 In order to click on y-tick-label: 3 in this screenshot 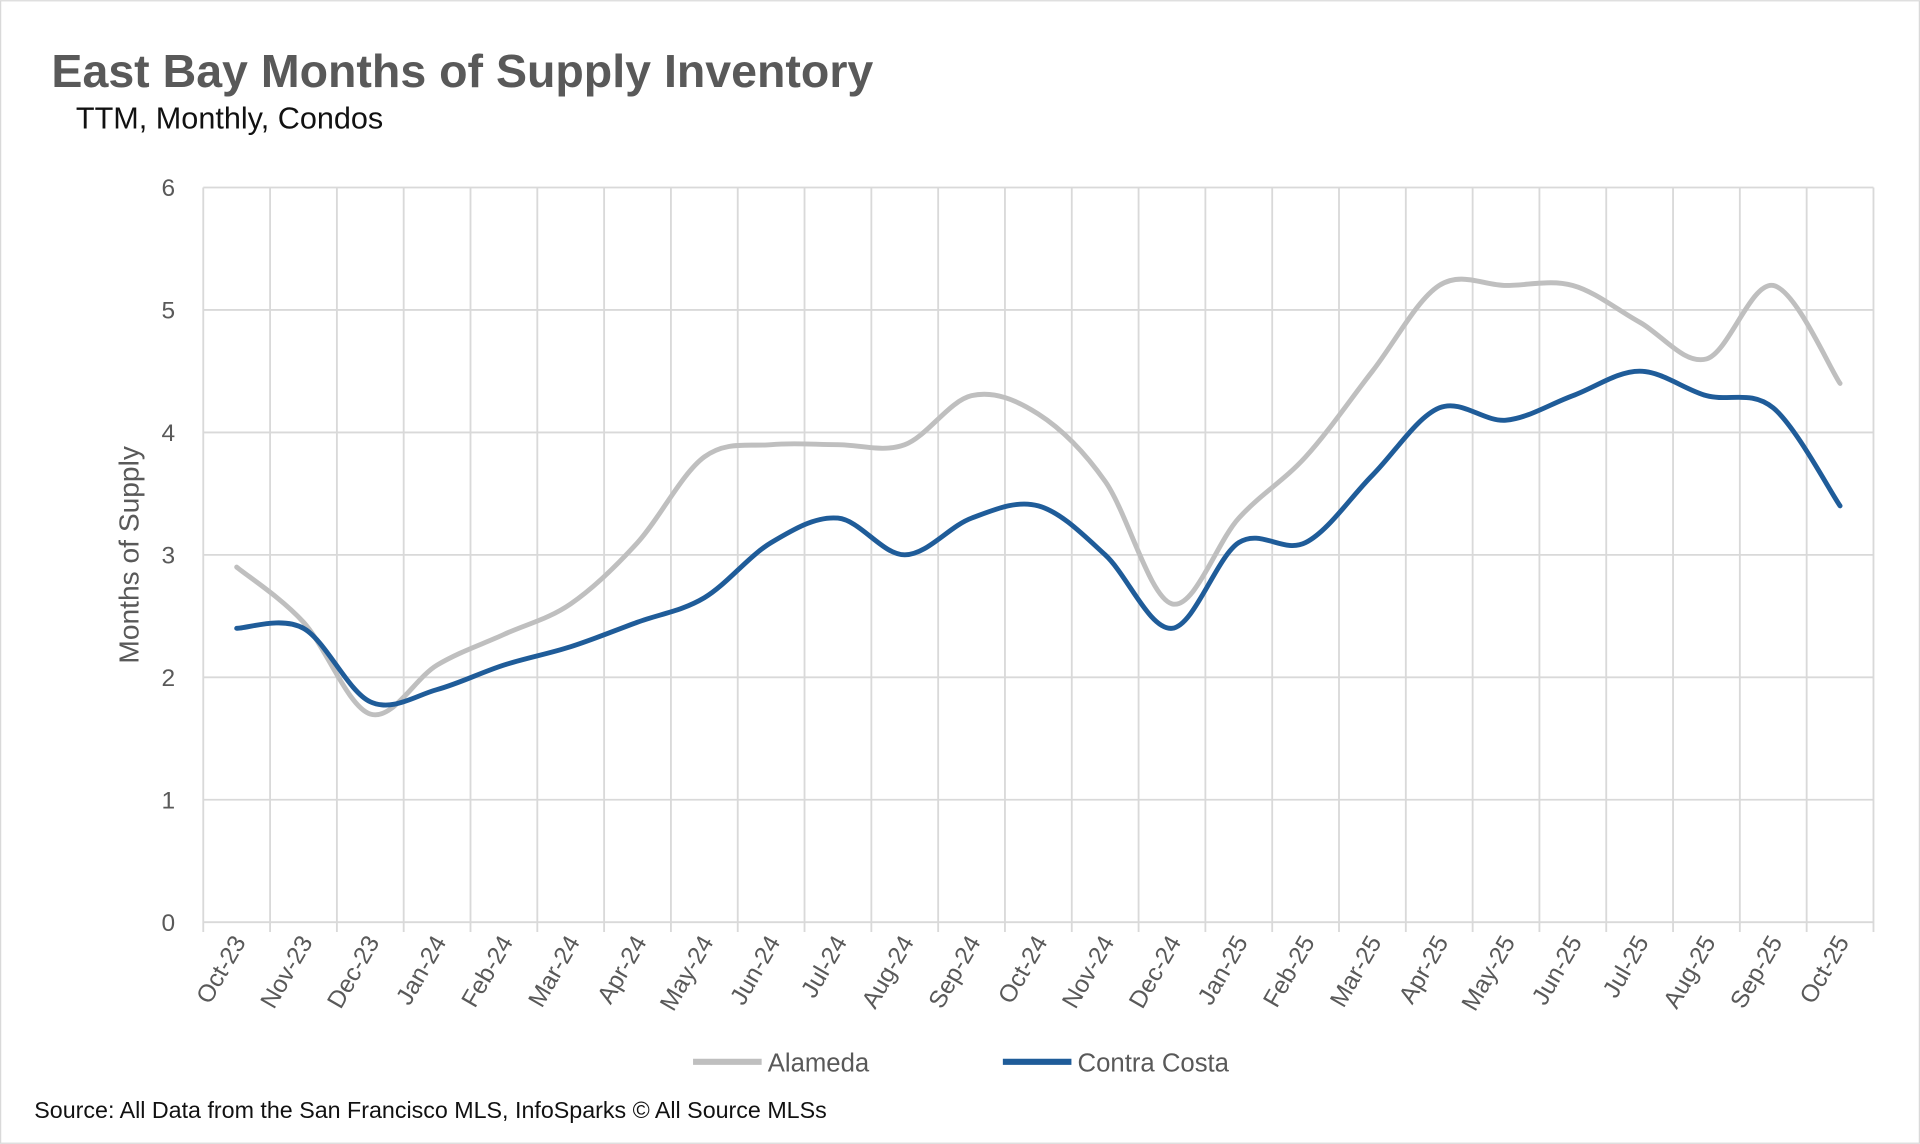, I will do `click(168, 555)`.